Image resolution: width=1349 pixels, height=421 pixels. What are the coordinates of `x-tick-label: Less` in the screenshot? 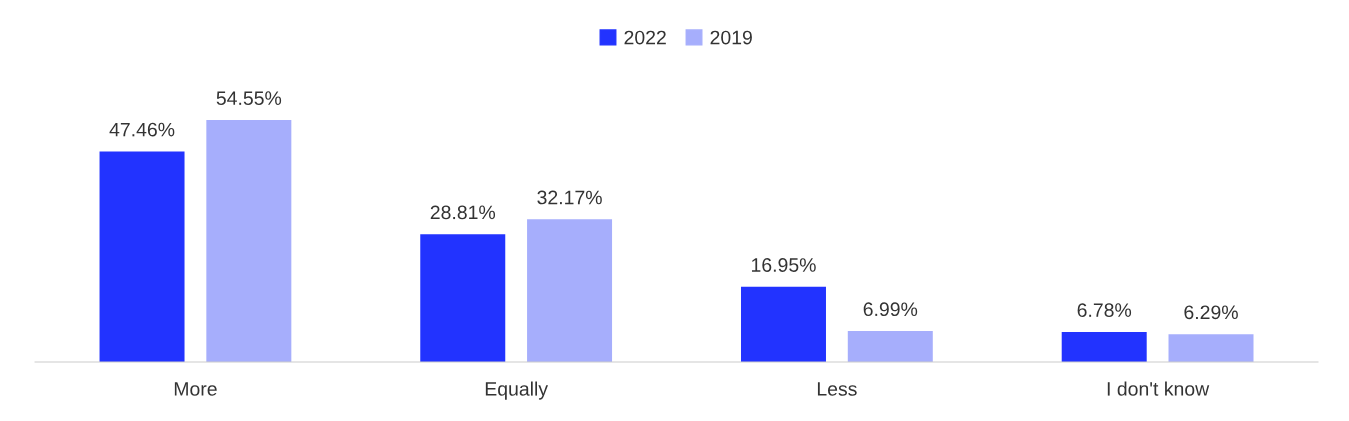 It's located at (837, 389).